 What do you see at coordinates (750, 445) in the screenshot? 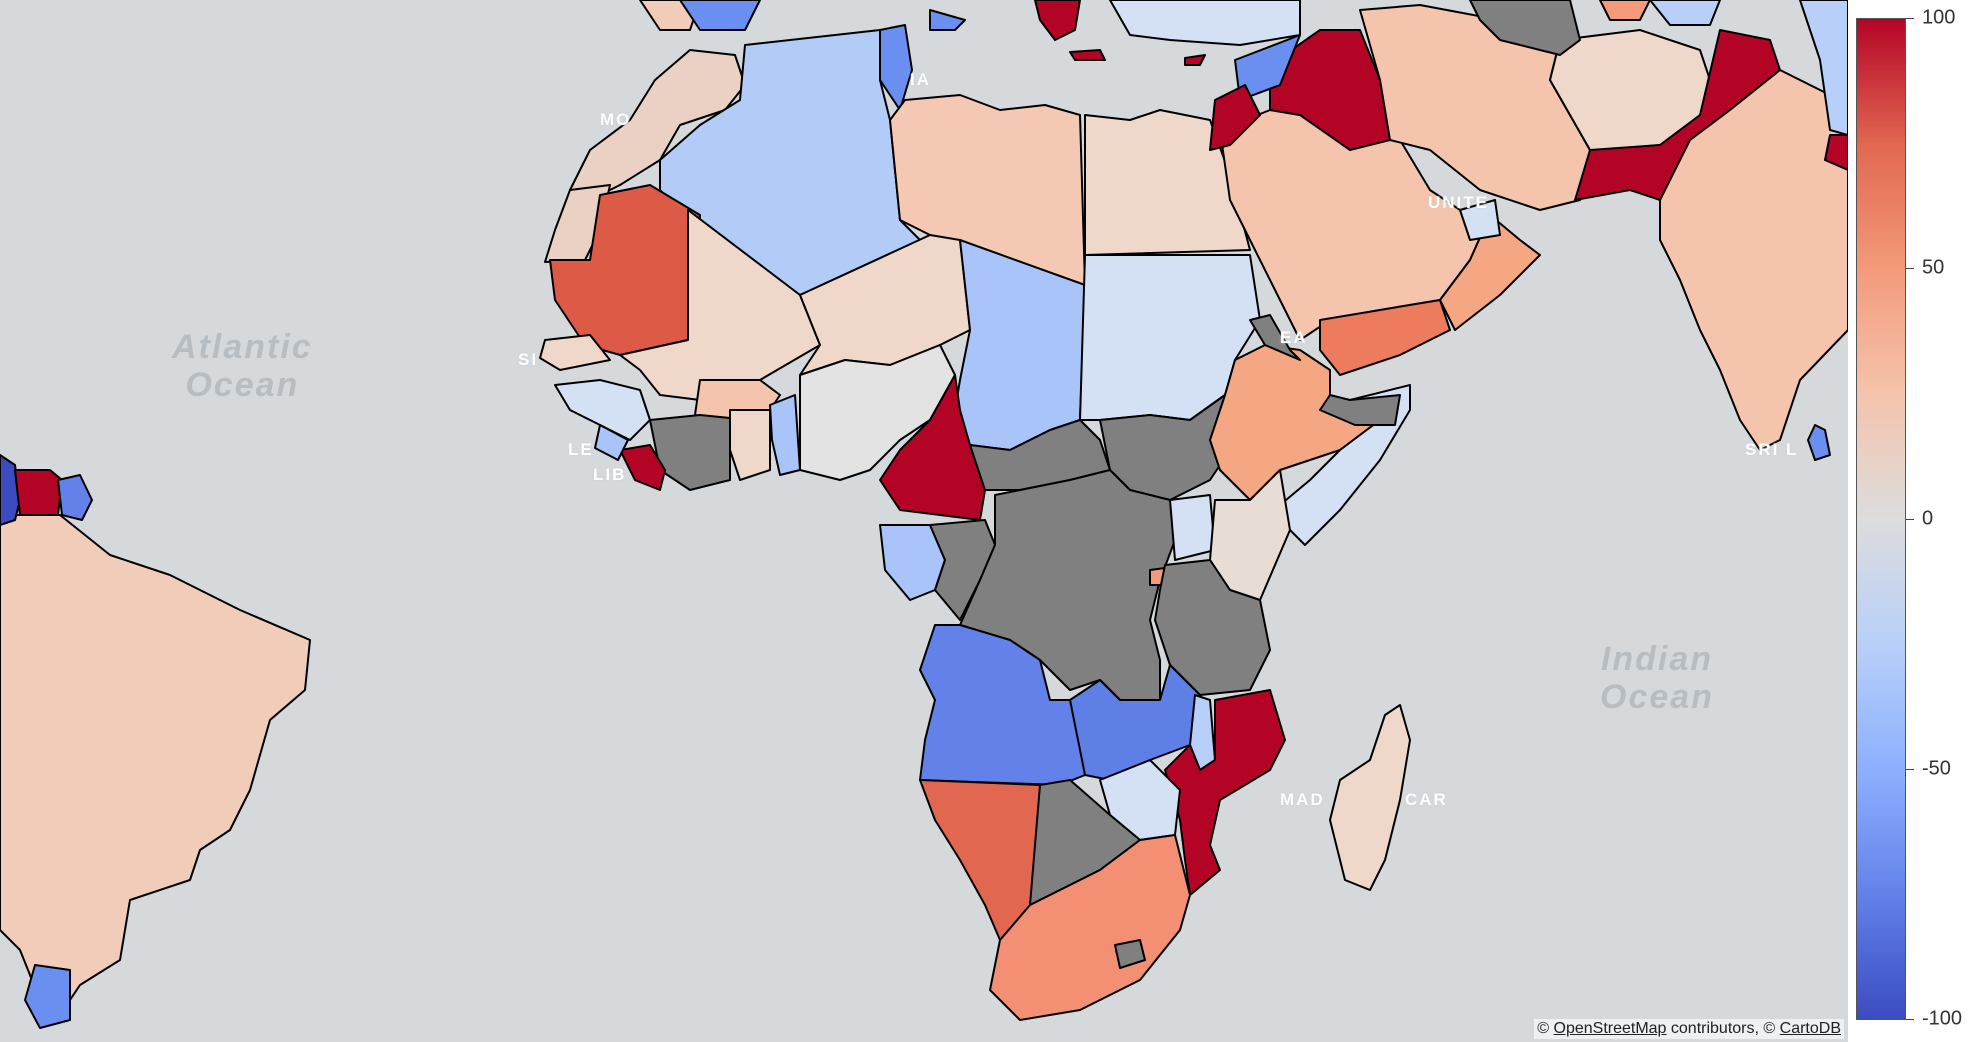
I see `country-ghana` at bounding box center [750, 445].